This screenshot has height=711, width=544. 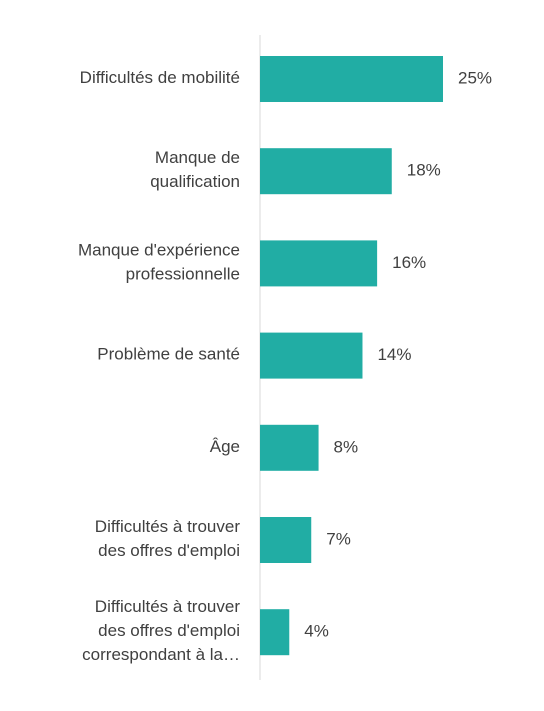 What do you see at coordinates (183, 274) in the screenshot?
I see `category-label-line: professionnelle` at bounding box center [183, 274].